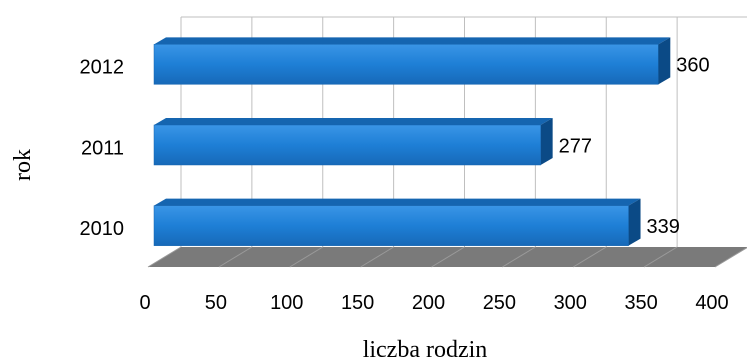 The height and width of the screenshot is (362, 747). I want to click on x-tick-label: 200, so click(428, 303).